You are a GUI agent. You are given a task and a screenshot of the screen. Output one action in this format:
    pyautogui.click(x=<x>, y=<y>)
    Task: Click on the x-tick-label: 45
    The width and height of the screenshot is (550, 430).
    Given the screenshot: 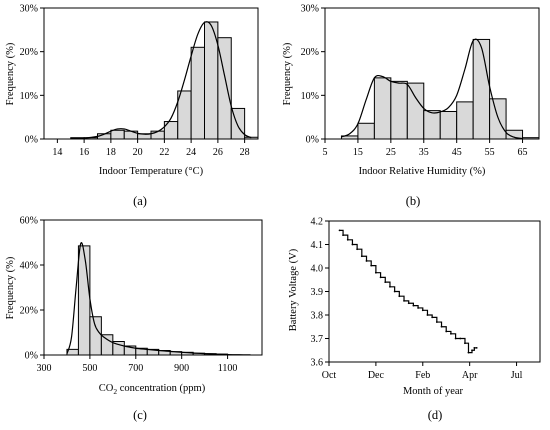 What is the action you would take?
    pyautogui.click(x=457, y=152)
    